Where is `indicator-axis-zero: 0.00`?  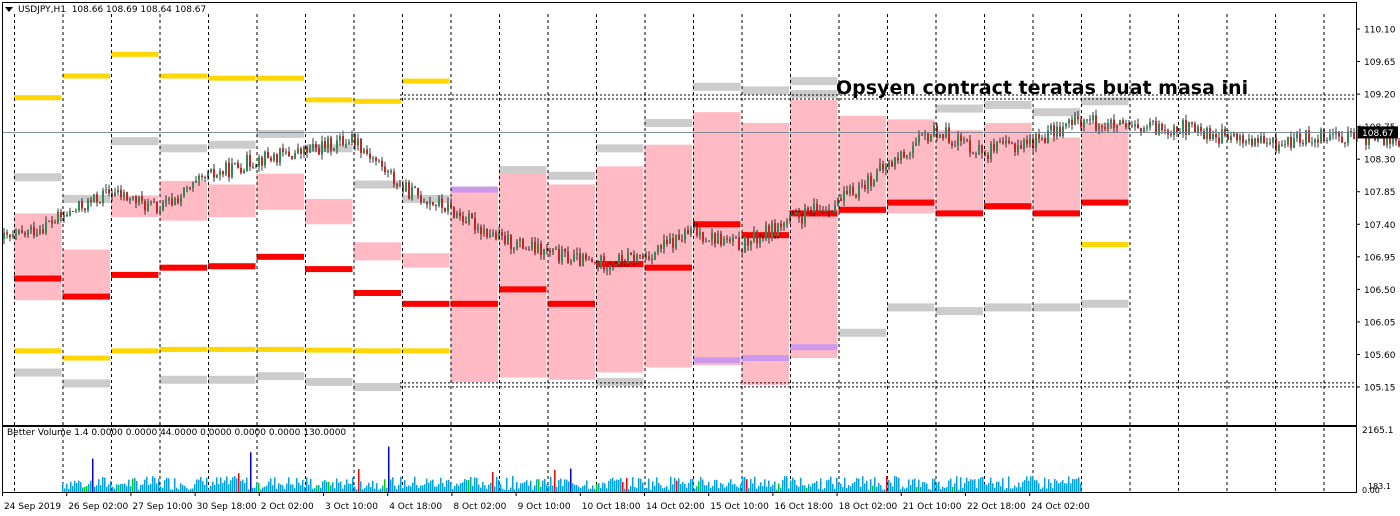 indicator-axis-zero: 0.00 is located at coordinates (1371, 490).